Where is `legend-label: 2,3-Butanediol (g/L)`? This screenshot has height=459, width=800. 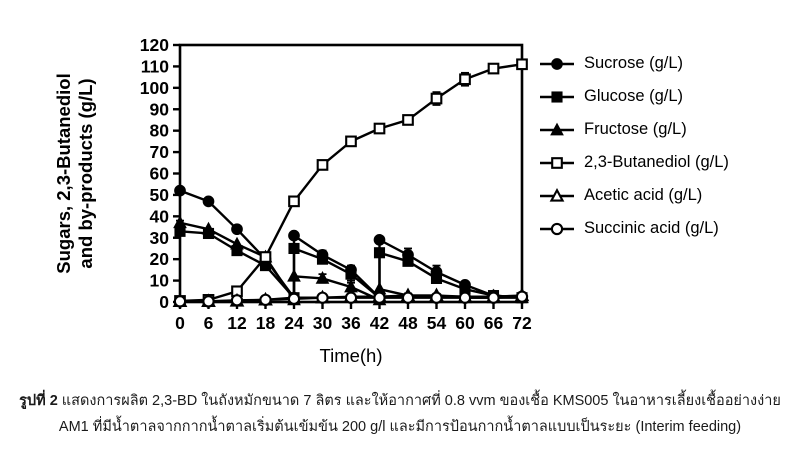 legend-label: 2,3-Butanediol (g/L) is located at coordinates (656, 162).